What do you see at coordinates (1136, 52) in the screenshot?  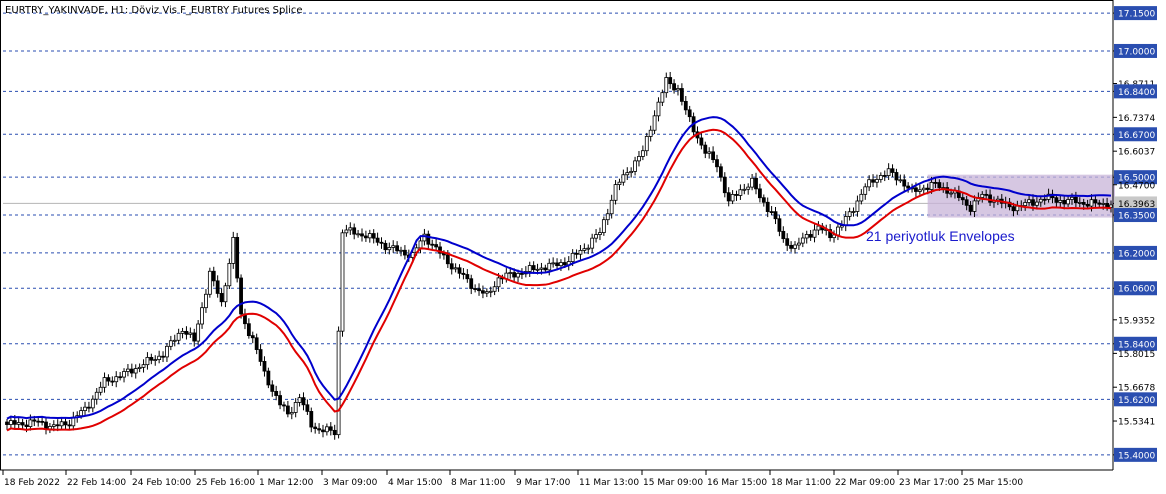 I see `y-tick-label: 17.0000` at bounding box center [1136, 52].